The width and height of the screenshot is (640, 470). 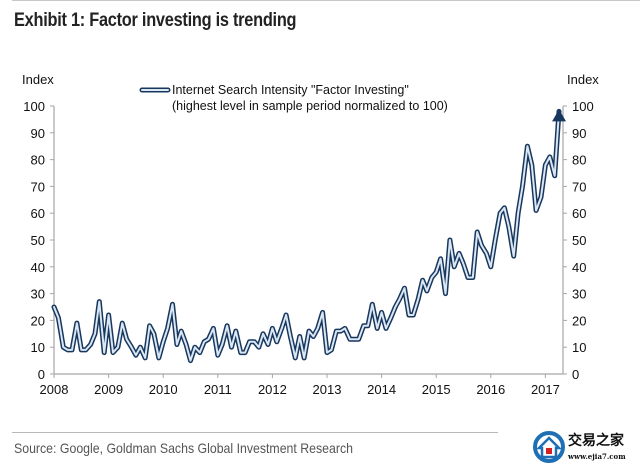 I want to click on right-axis-label: Index, so click(x=583, y=79).